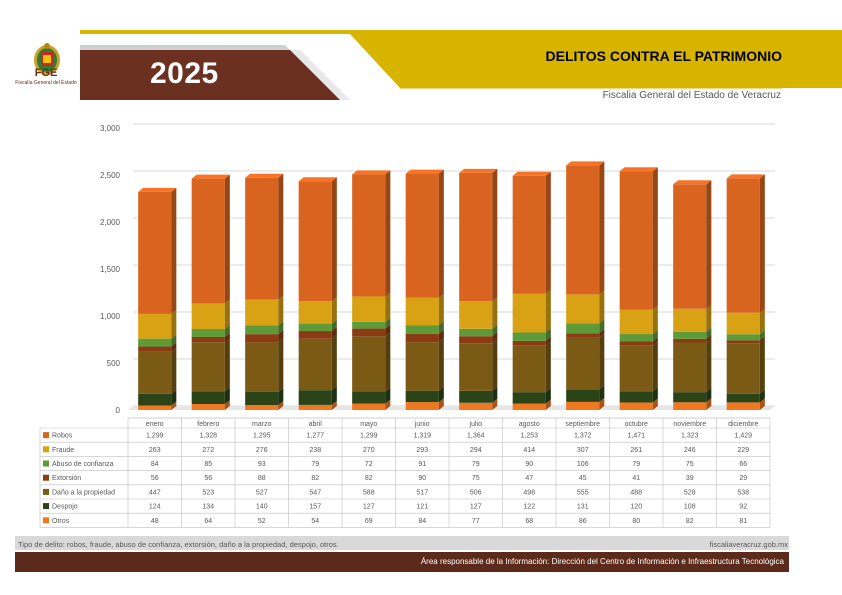 The width and height of the screenshot is (842, 595). I want to click on data-label: 1,295, so click(262, 436).